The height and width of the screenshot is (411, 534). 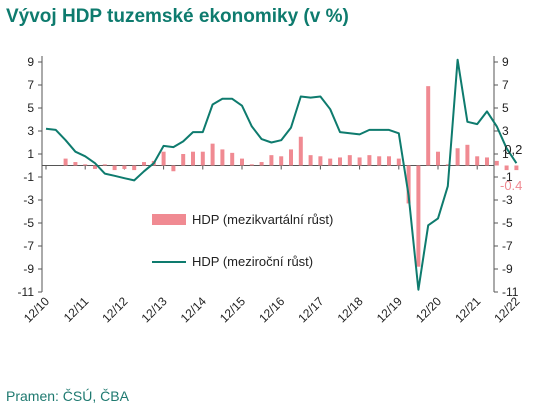 I want to click on y-tick-label-right: 7, so click(x=505, y=85).